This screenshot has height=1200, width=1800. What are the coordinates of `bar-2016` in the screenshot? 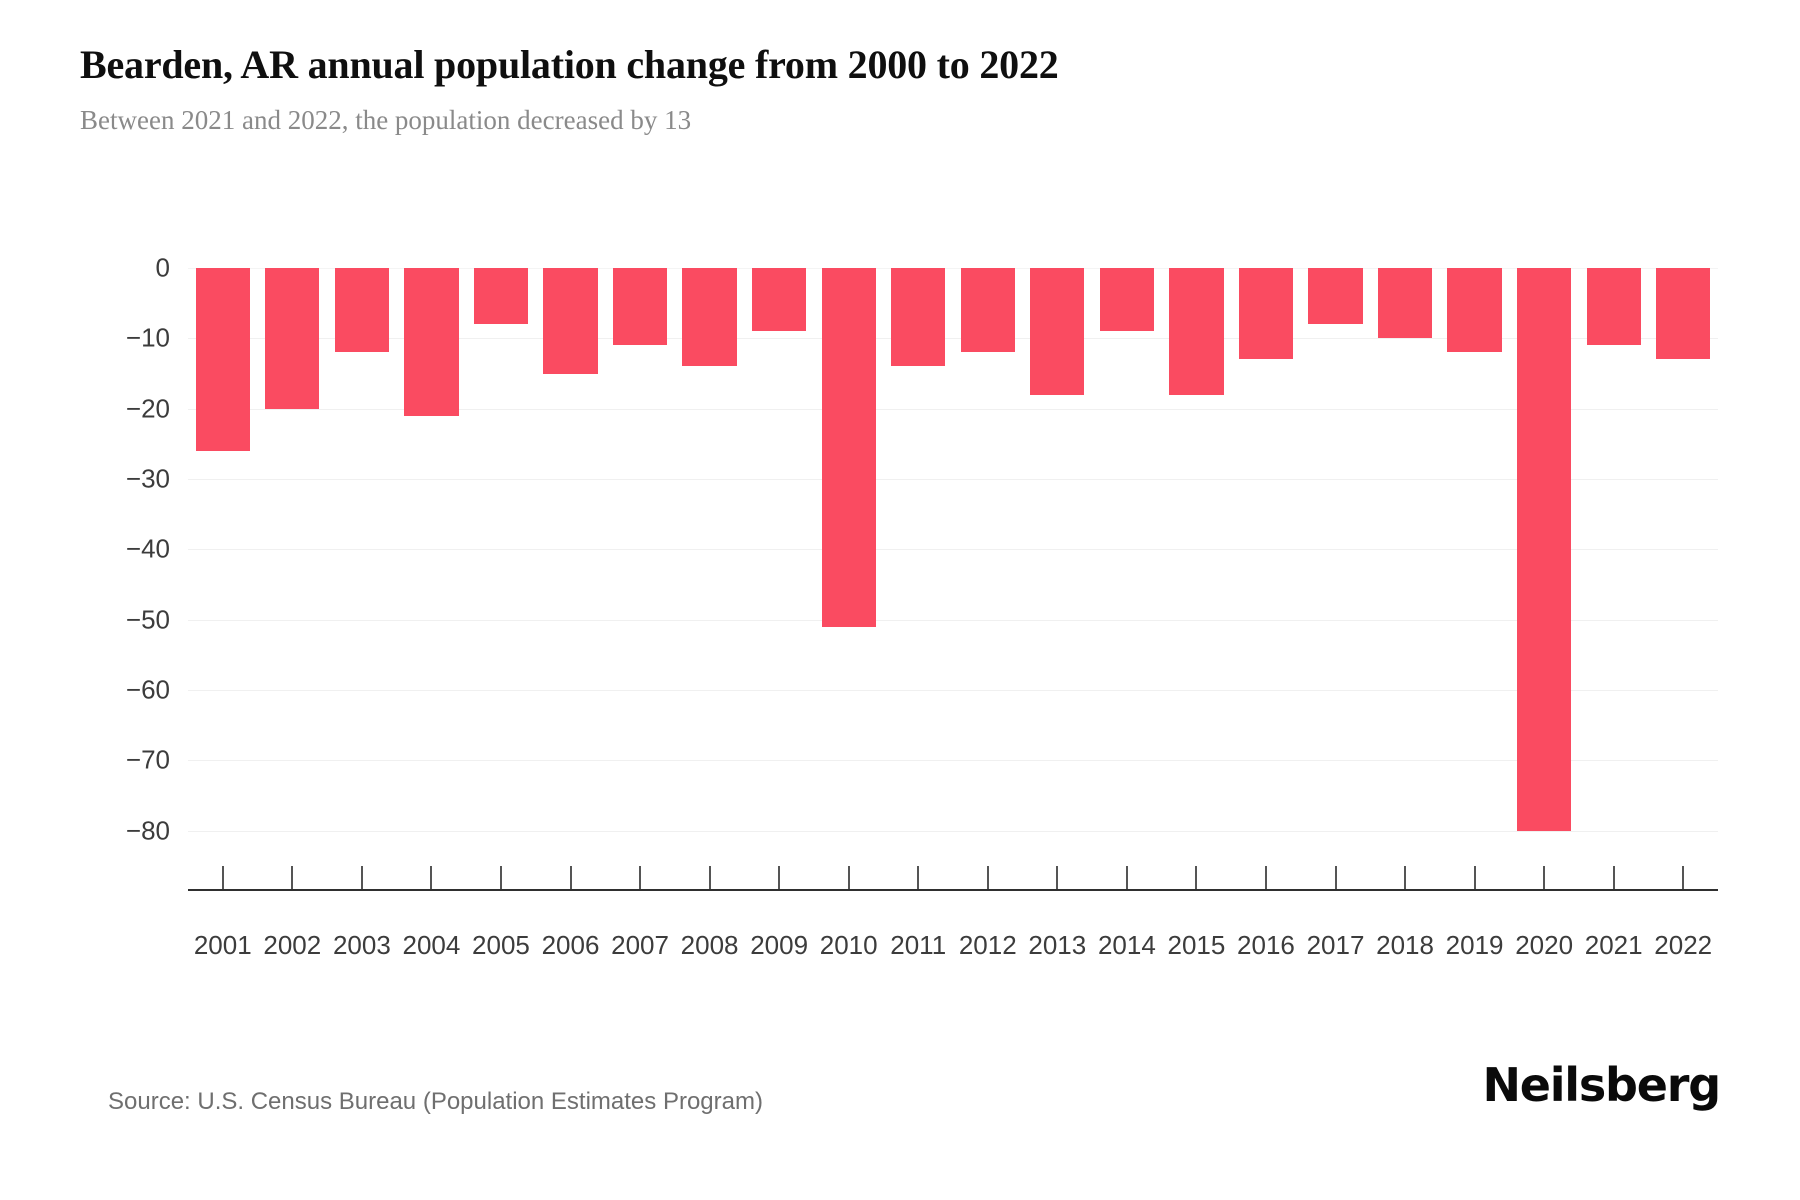 It's located at (1266, 314).